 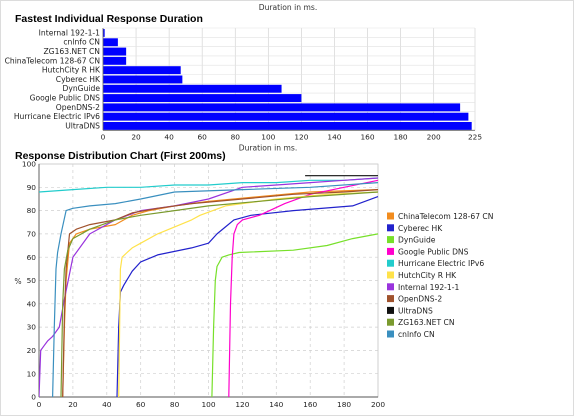 What do you see at coordinates (32, 280) in the screenshot?
I see `line-y-tick-label: 50` at bounding box center [32, 280].